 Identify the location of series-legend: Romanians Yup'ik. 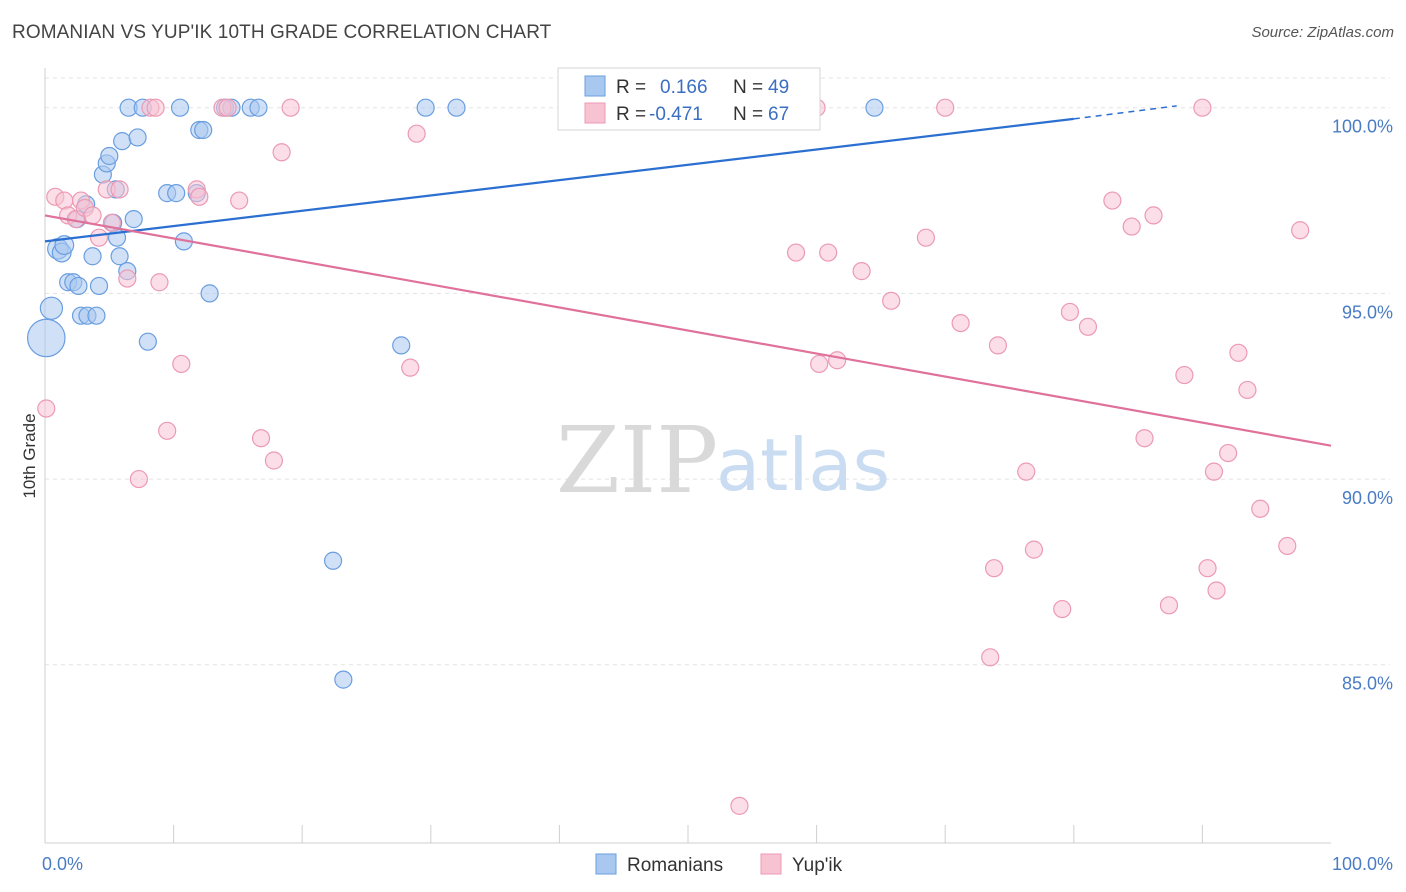
(719, 864).